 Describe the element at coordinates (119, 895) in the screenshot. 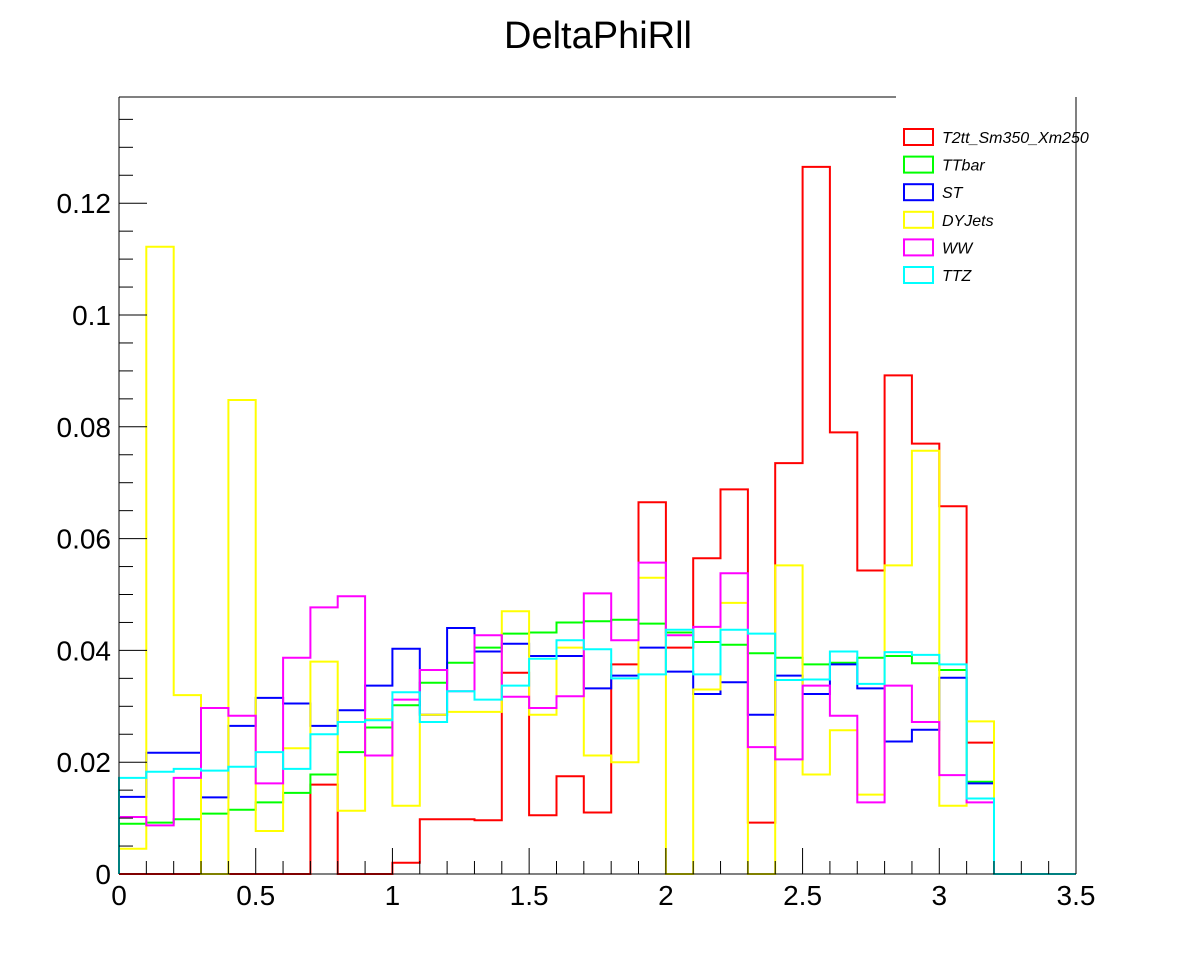

I see `x-tick-label: 0` at that location.